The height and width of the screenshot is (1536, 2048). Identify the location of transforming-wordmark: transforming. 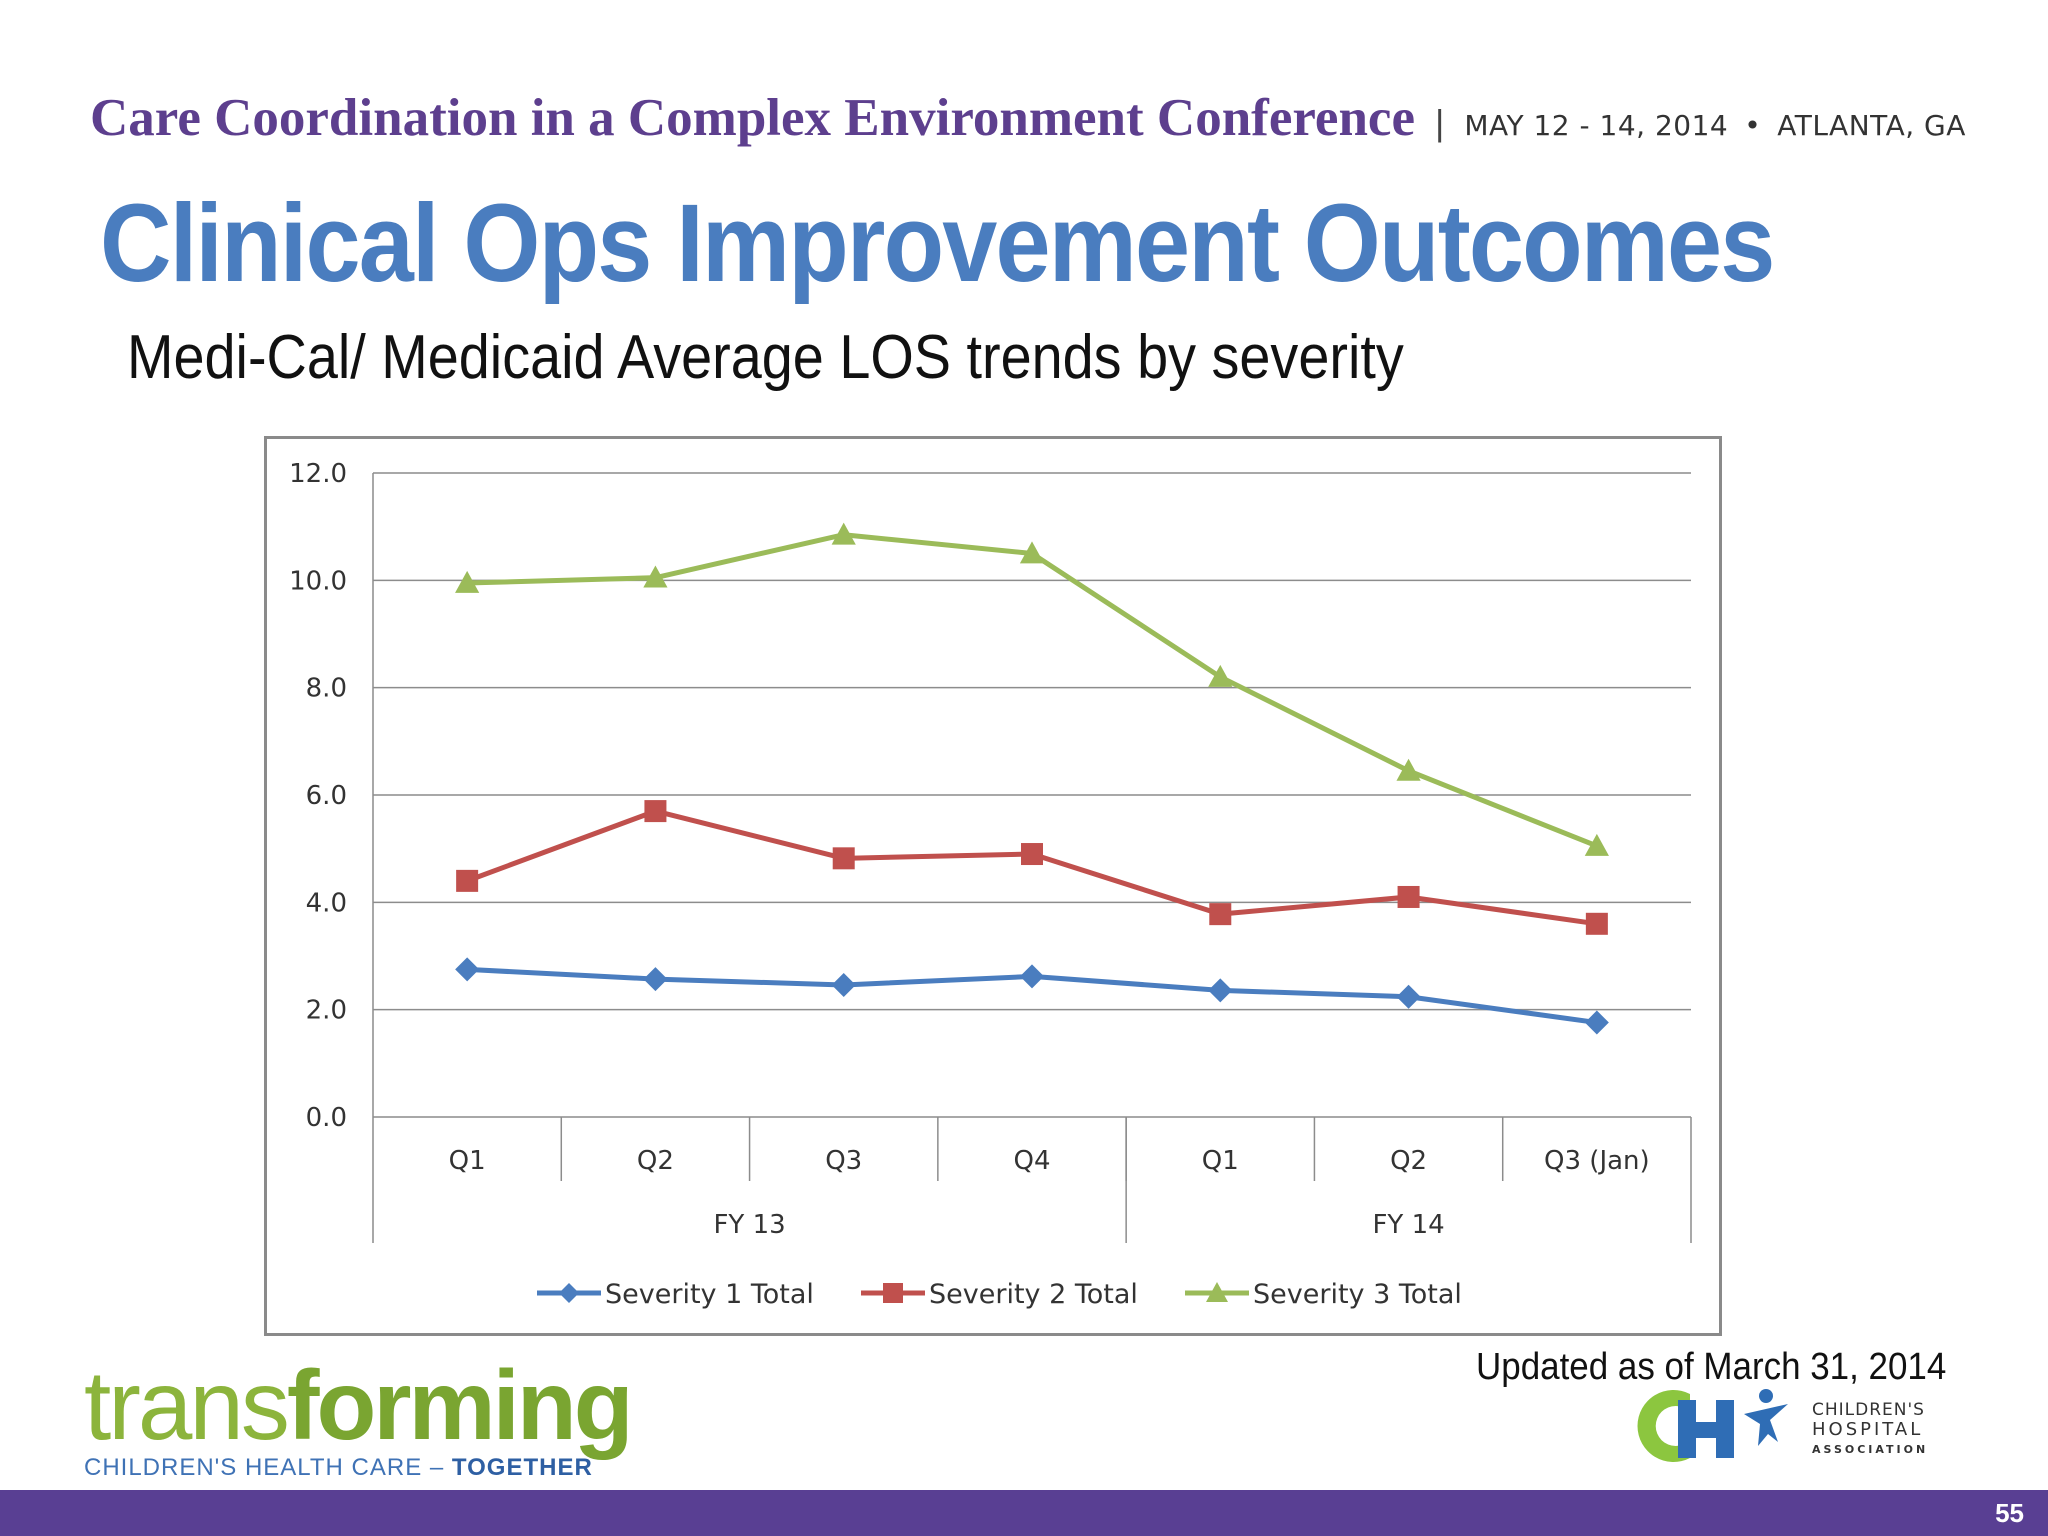
(384, 1405).